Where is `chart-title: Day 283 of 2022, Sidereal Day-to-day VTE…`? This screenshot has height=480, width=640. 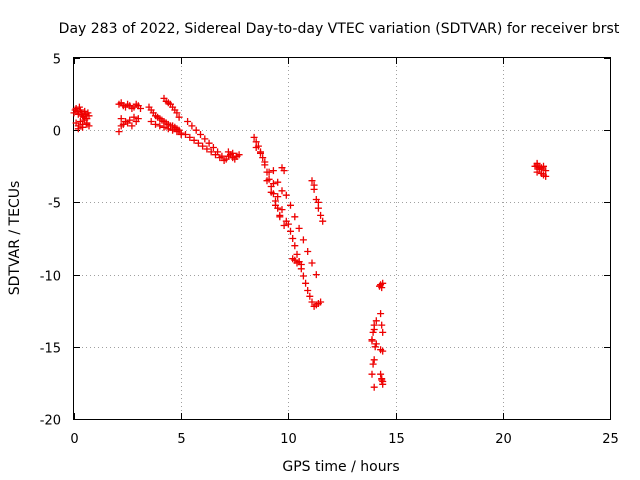 chart-title: Day 283 of 2022, Sidereal Day-to-day VTE… is located at coordinates (339, 29).